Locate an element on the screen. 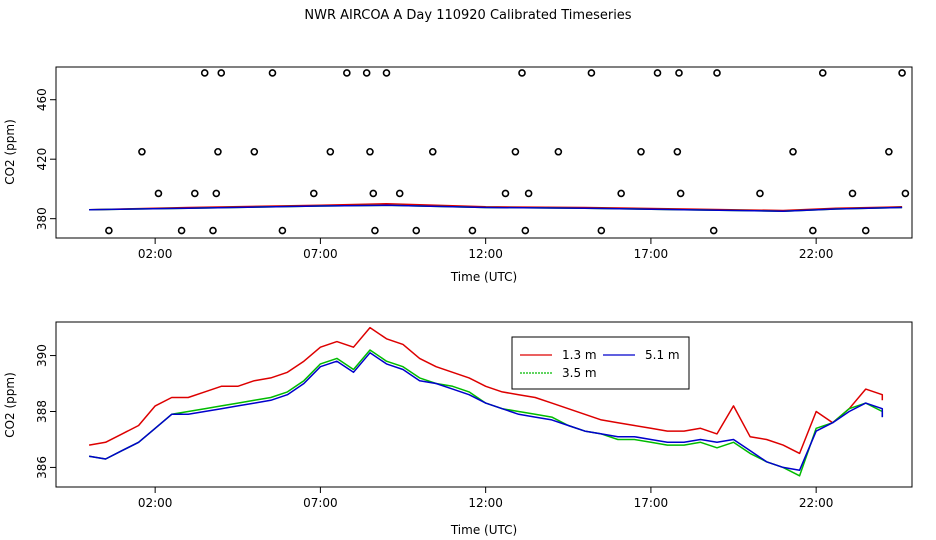  legend-box is located at coordinates (600, 363).